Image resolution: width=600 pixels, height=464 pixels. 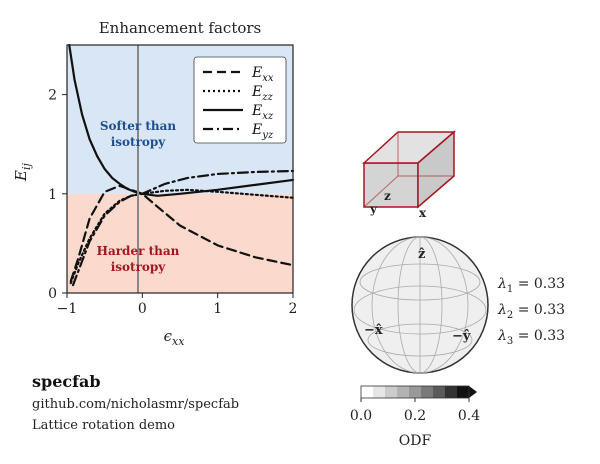 I want to click on legend-label: Exx, so click(x=262, y=74).